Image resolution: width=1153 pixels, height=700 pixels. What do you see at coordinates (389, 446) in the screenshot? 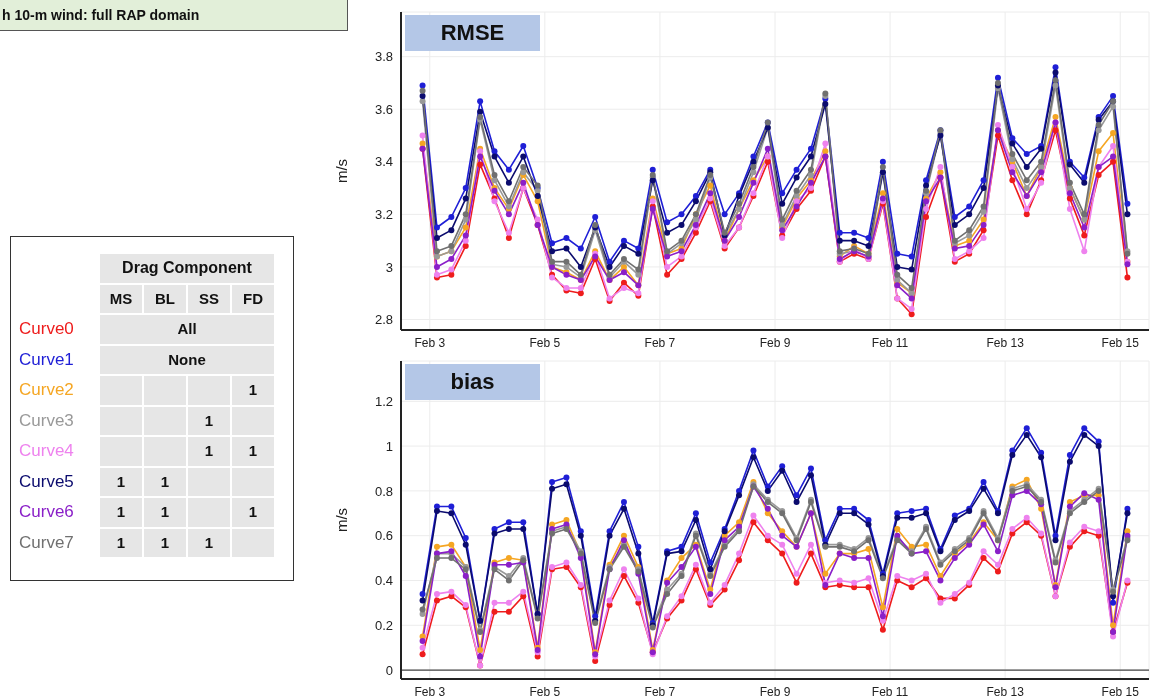
I see `y-tick-label: 1` at bounding box center [389, 446].